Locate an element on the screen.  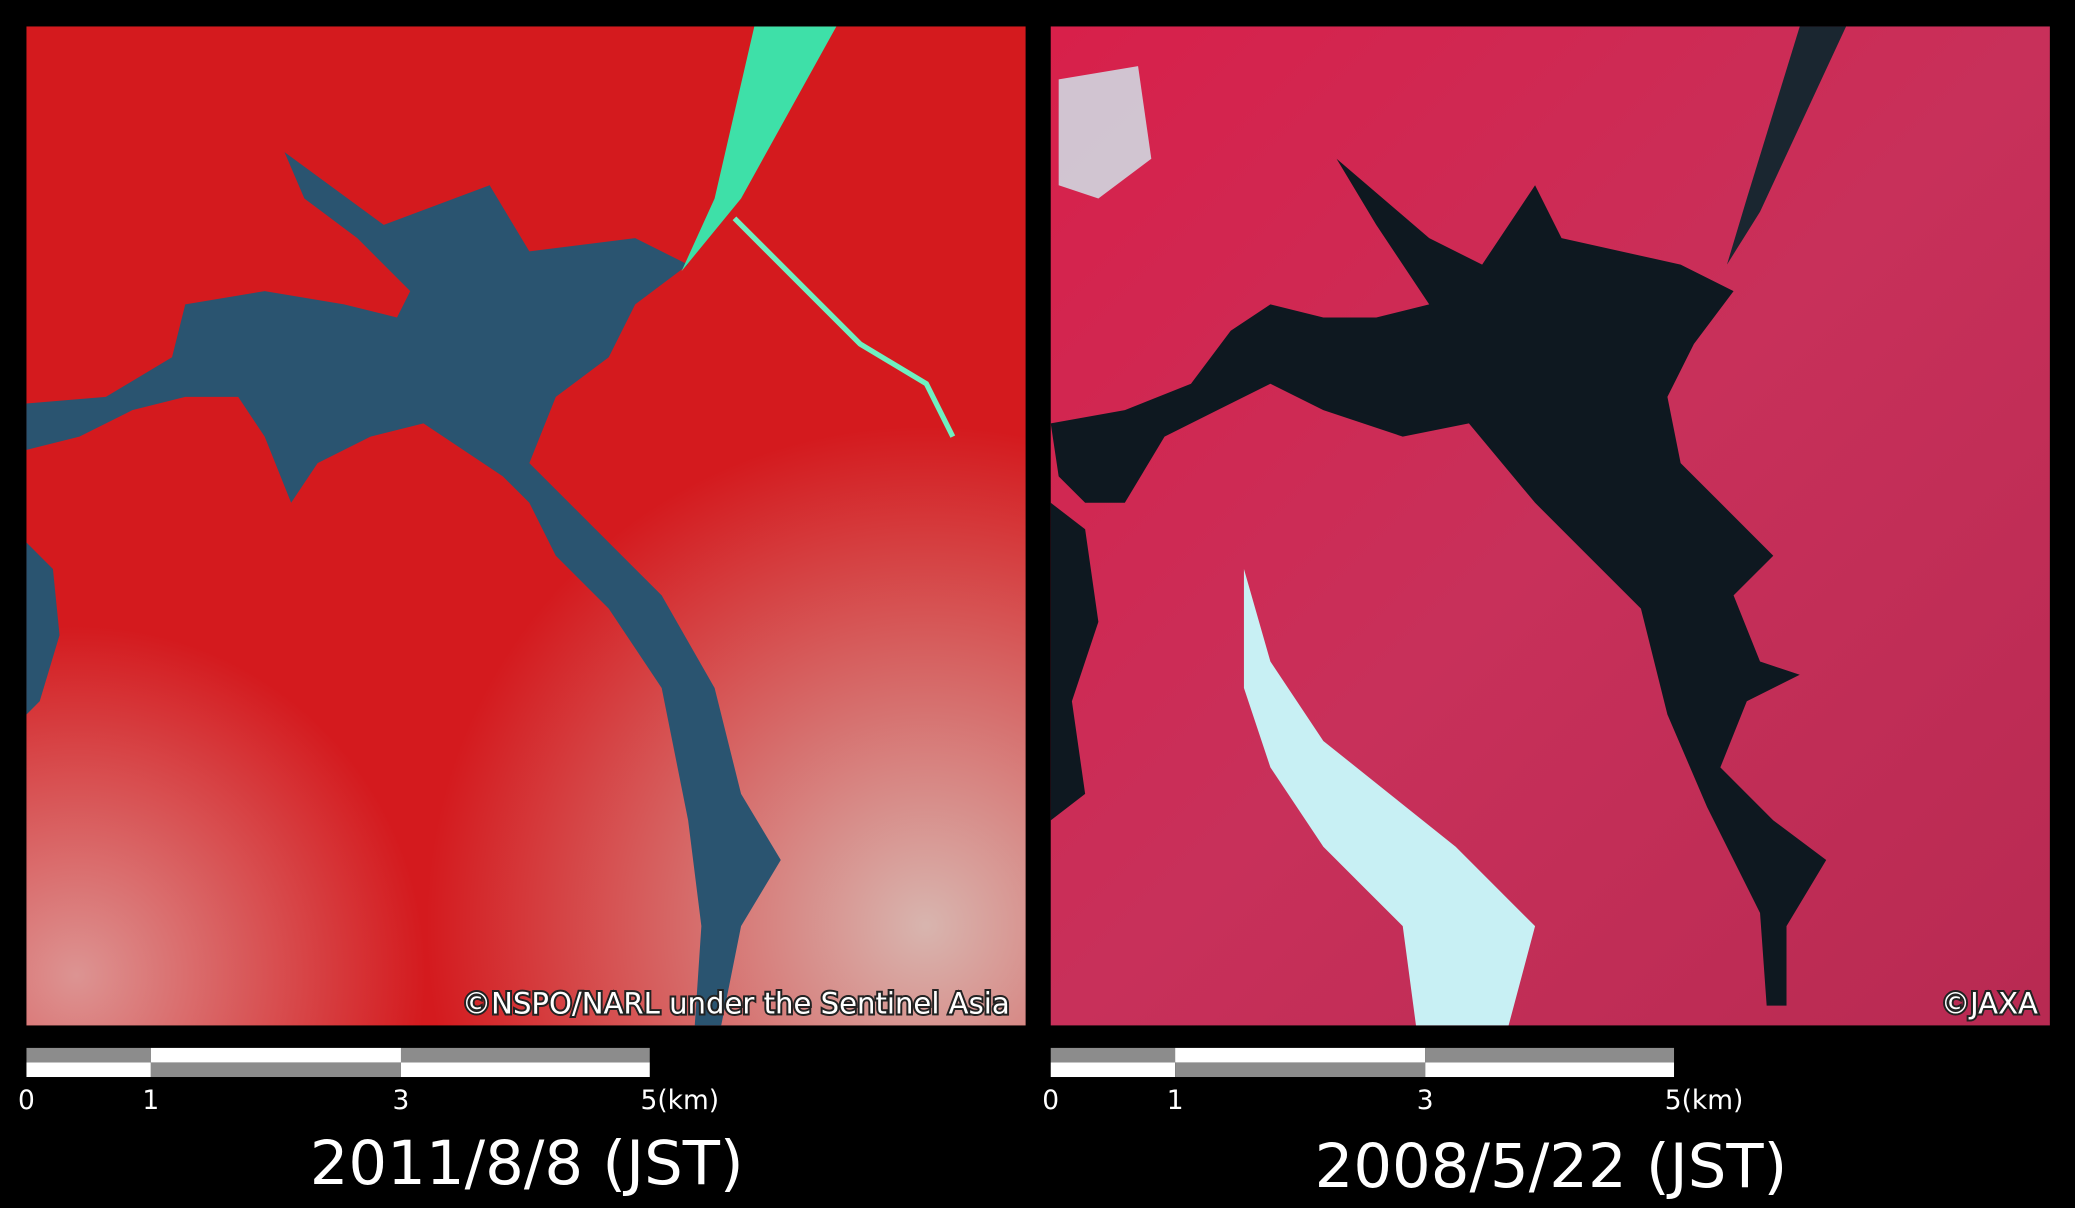
date: 2008/5/22 (JST) is located at coordinates (1551, 1167).